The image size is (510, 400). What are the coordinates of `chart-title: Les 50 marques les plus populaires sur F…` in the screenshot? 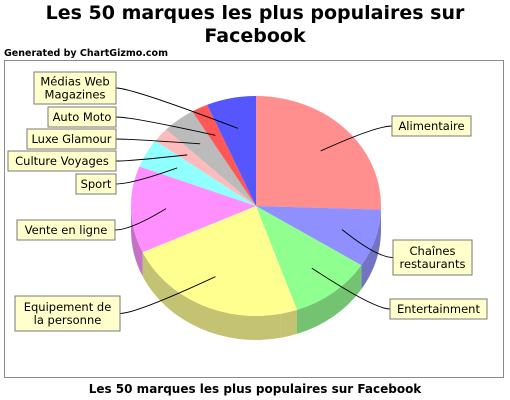 It's located at (255, 25).